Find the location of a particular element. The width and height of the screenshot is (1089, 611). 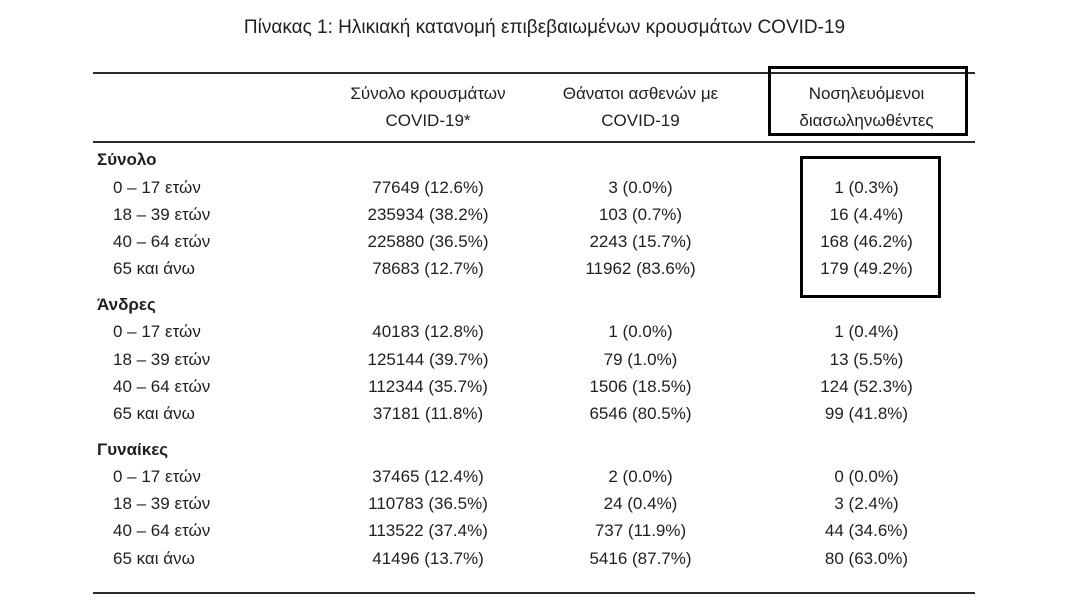

col-header-deaths-line1: Θάνατοι ασθενών με is located at coordinates (640, 93).